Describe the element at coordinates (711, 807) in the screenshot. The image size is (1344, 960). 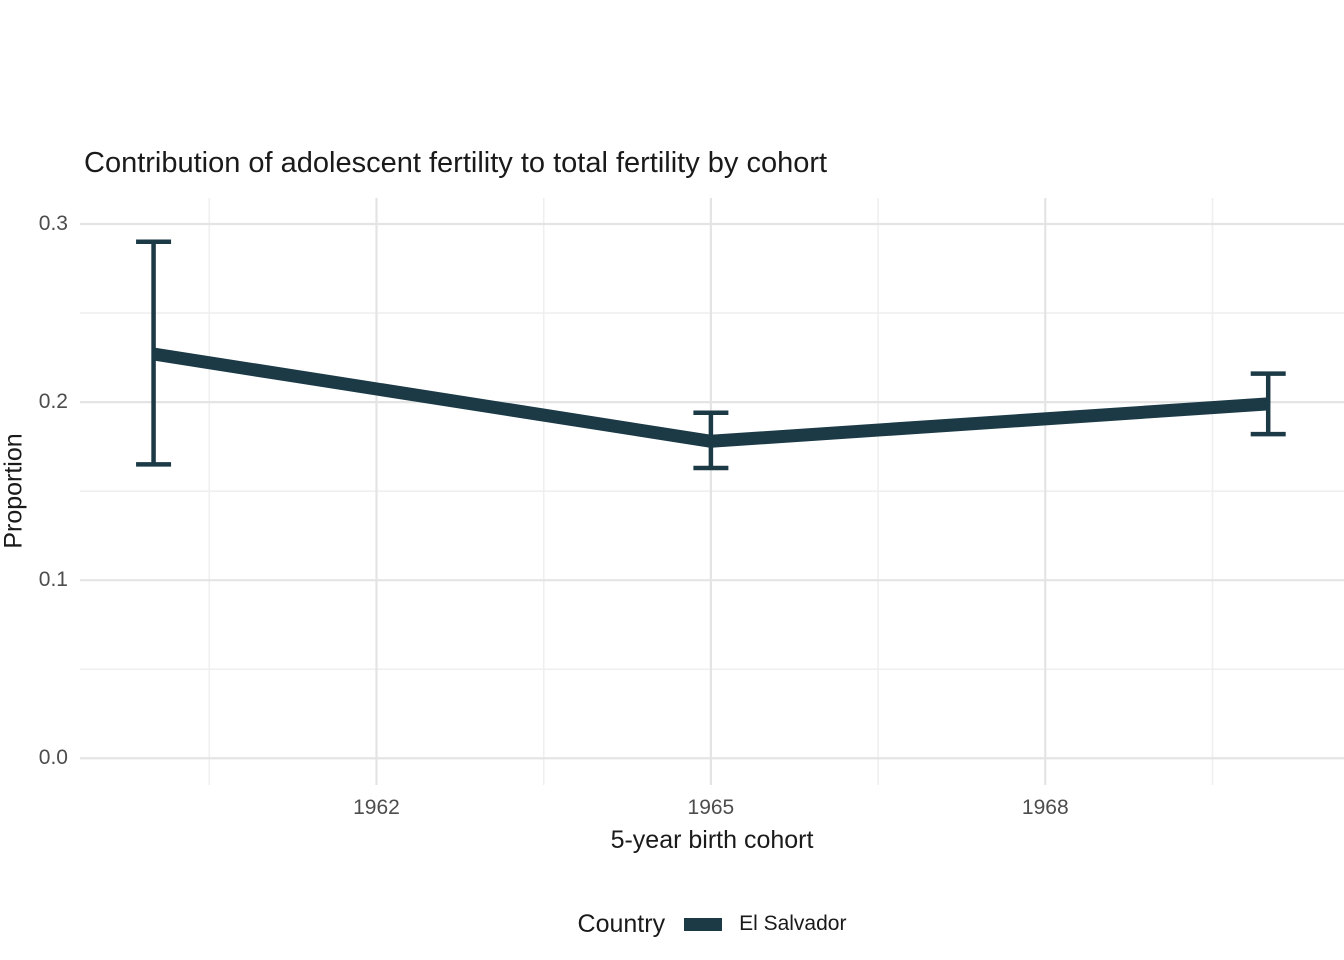
I see `x-tick-label: 1965` at that location.